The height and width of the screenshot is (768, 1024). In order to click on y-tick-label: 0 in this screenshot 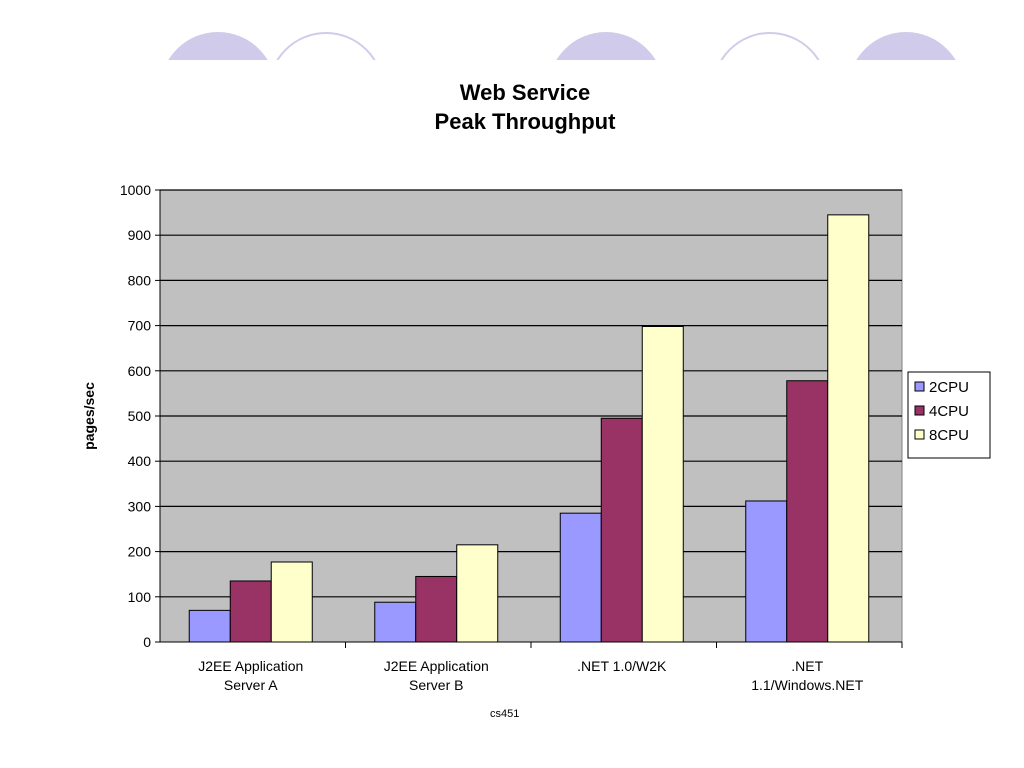, I will do `click(147, 642)`.